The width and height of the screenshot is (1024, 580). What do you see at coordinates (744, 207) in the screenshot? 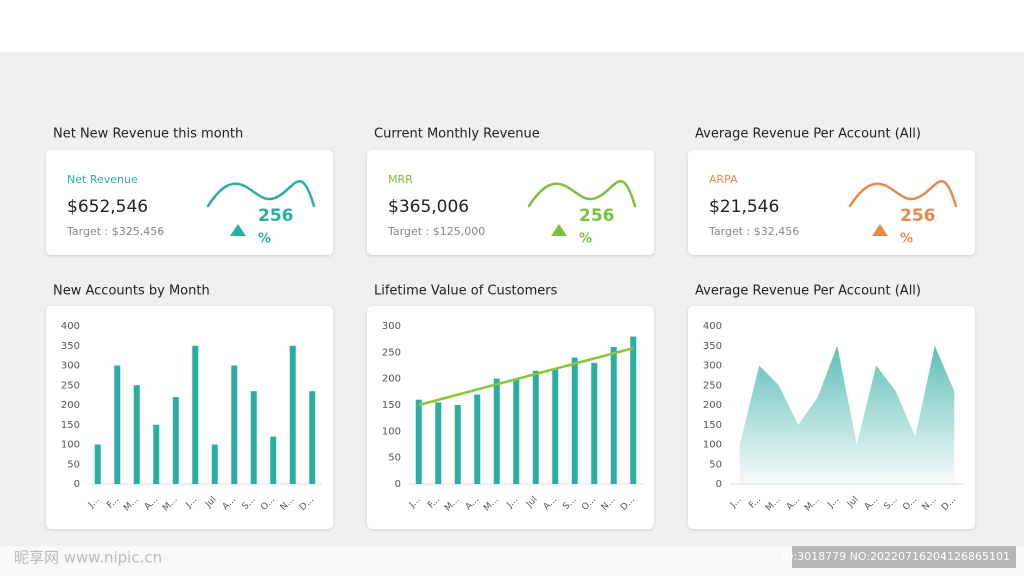
I see `kpi-value: $21,546` at bounding box center [744, 207].